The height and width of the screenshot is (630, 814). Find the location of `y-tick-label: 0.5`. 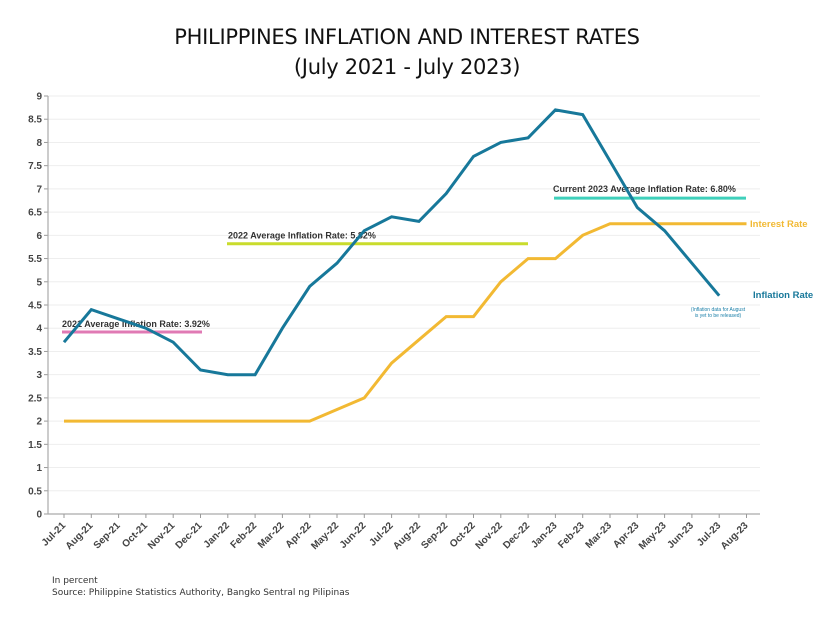

y-tick-label: 0.5 is located at coordinates (35, 491).